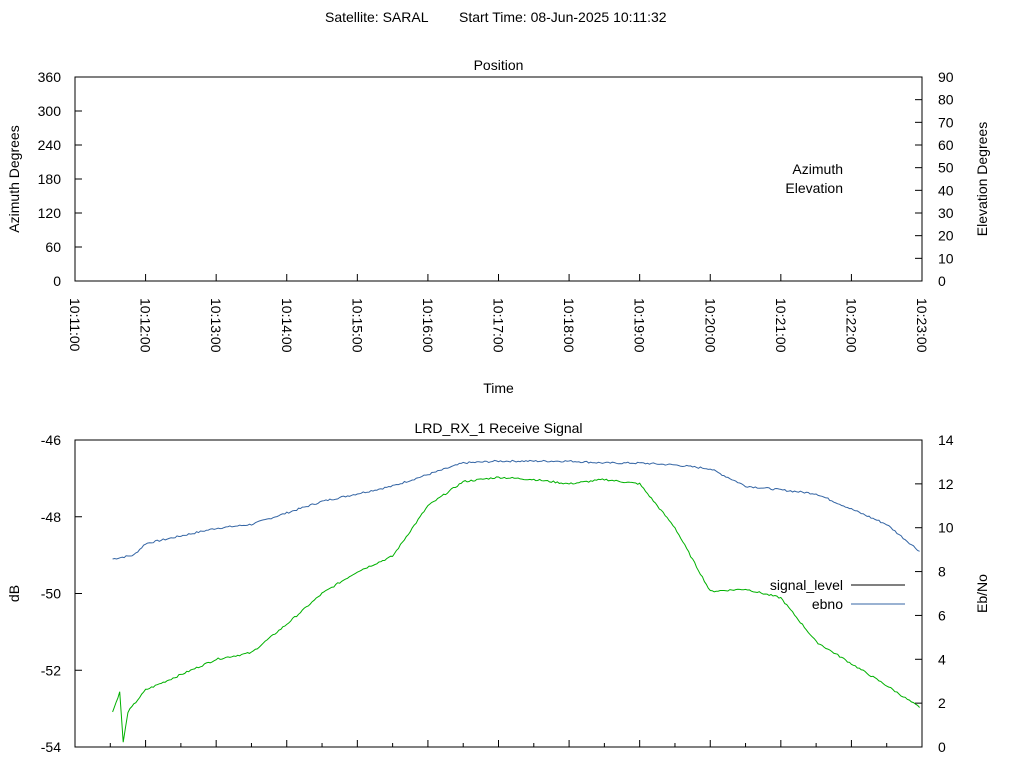 The image size is (1024, 768). Describe the element at coordinates (51, 670) in the screenshot. I see `y-tick-label: -52` at that location.